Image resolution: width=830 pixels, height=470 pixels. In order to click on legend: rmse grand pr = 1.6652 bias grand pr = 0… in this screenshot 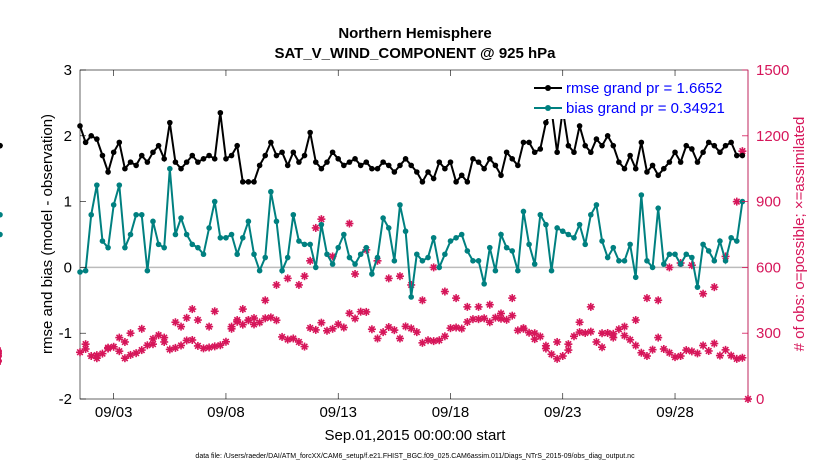, I will do `click(639, 99)`.